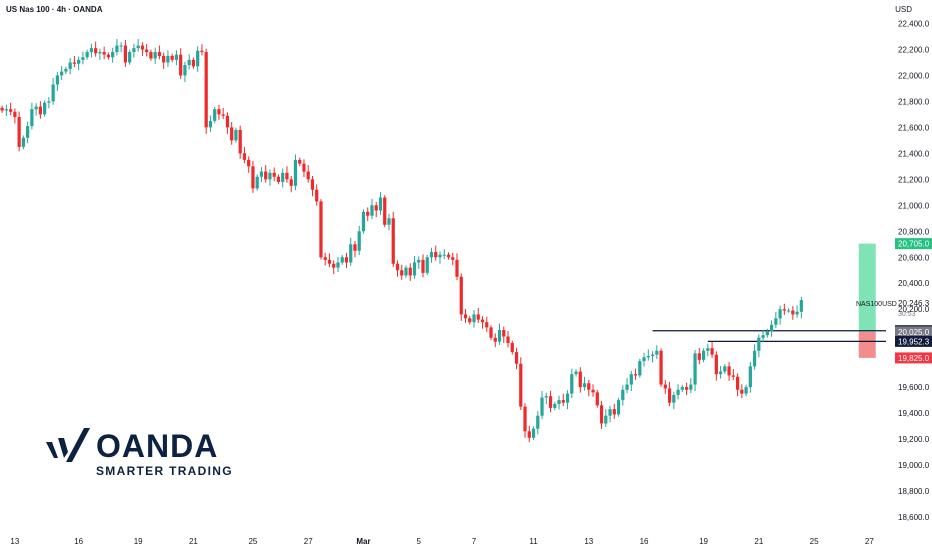  I want to click on y-tick-label: 19,200.0, so click(914, 439).